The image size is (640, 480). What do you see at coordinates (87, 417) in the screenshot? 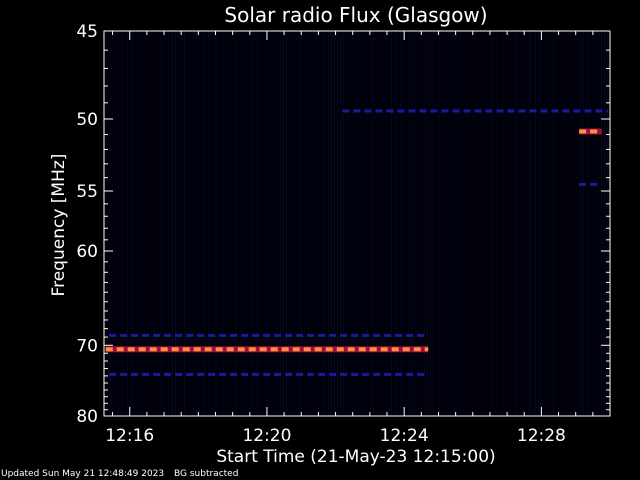
I see `y-tick-label: 80` at bounding box center [87, 417].